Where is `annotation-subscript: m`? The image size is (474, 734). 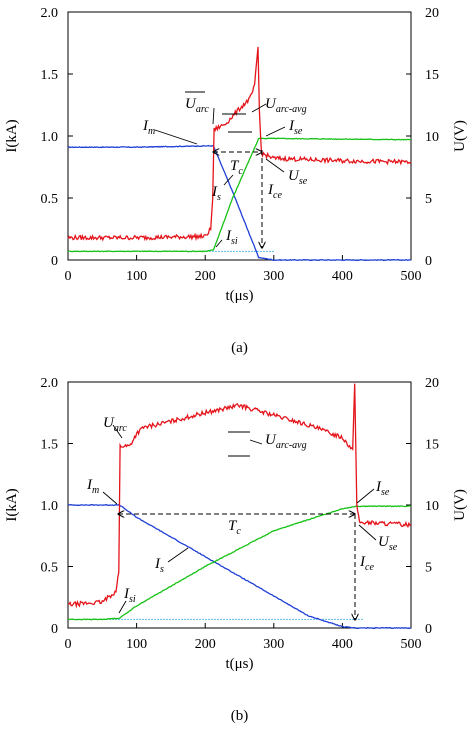 annotation-subscript: m is located at coordinates (95, 490).